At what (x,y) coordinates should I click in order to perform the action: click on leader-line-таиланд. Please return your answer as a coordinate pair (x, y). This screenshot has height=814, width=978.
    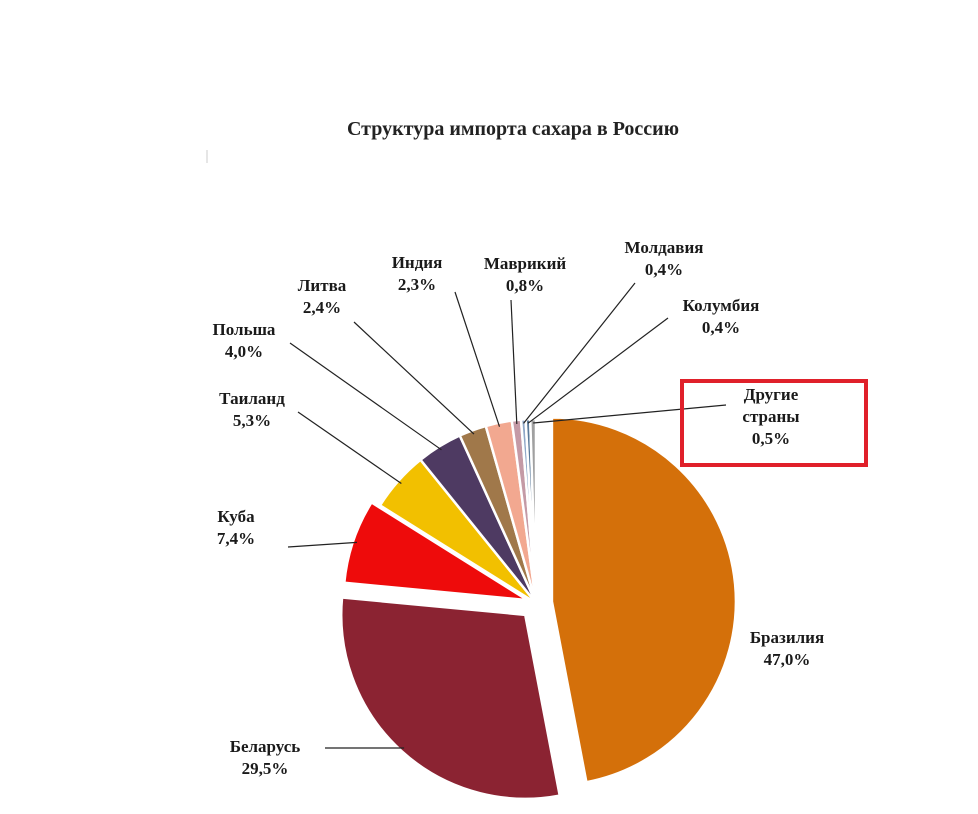
    Looking at the image, I should click on (349, 448).